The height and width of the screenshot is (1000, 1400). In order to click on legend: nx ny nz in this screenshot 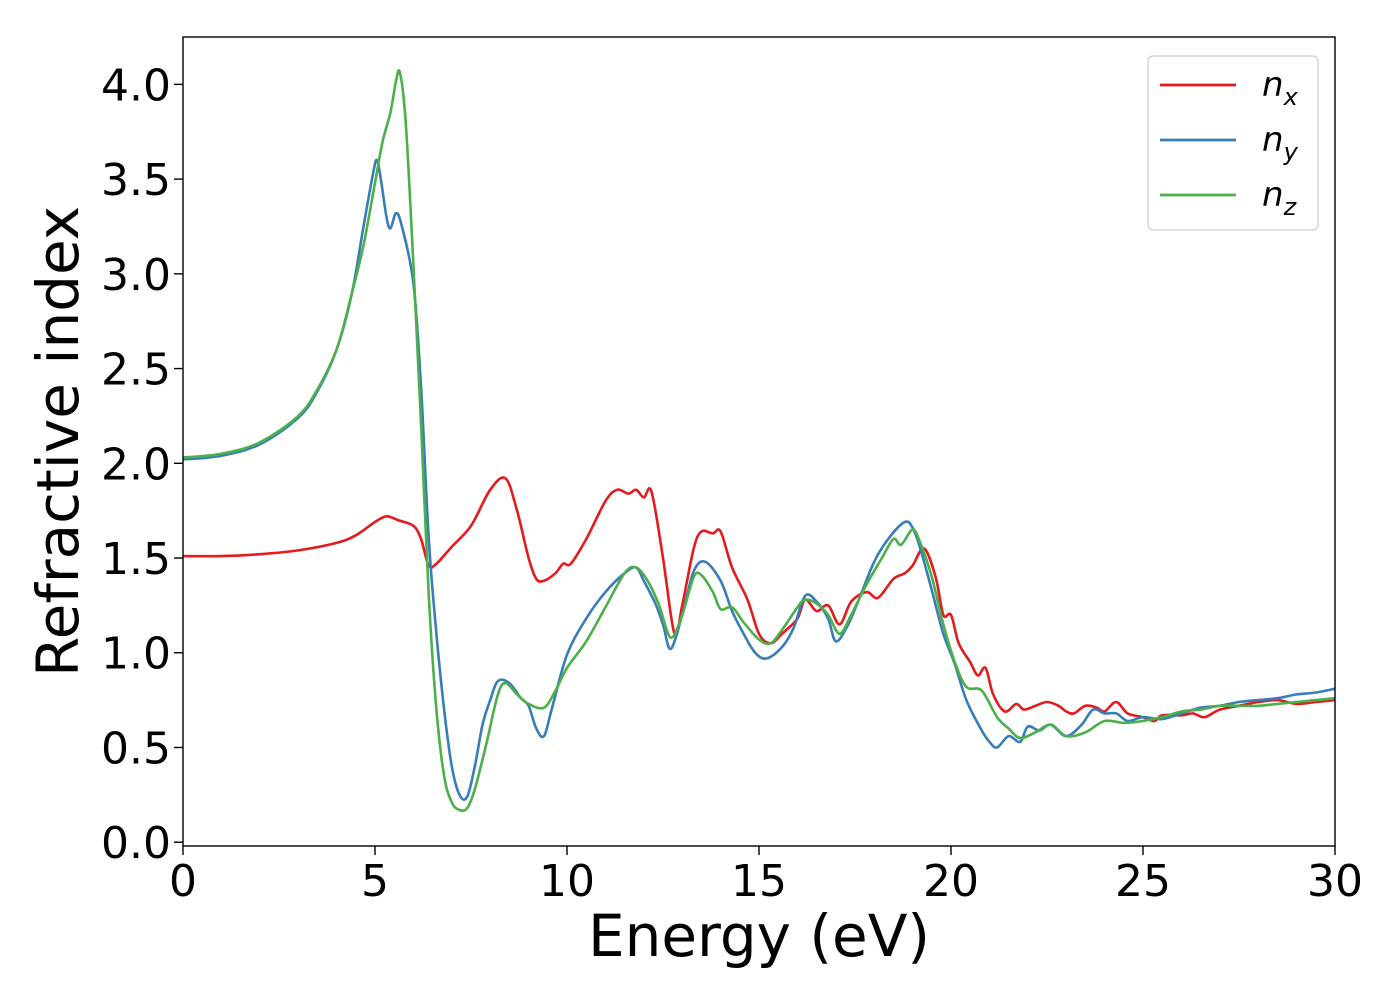, I will do `click(1233, 143)`.